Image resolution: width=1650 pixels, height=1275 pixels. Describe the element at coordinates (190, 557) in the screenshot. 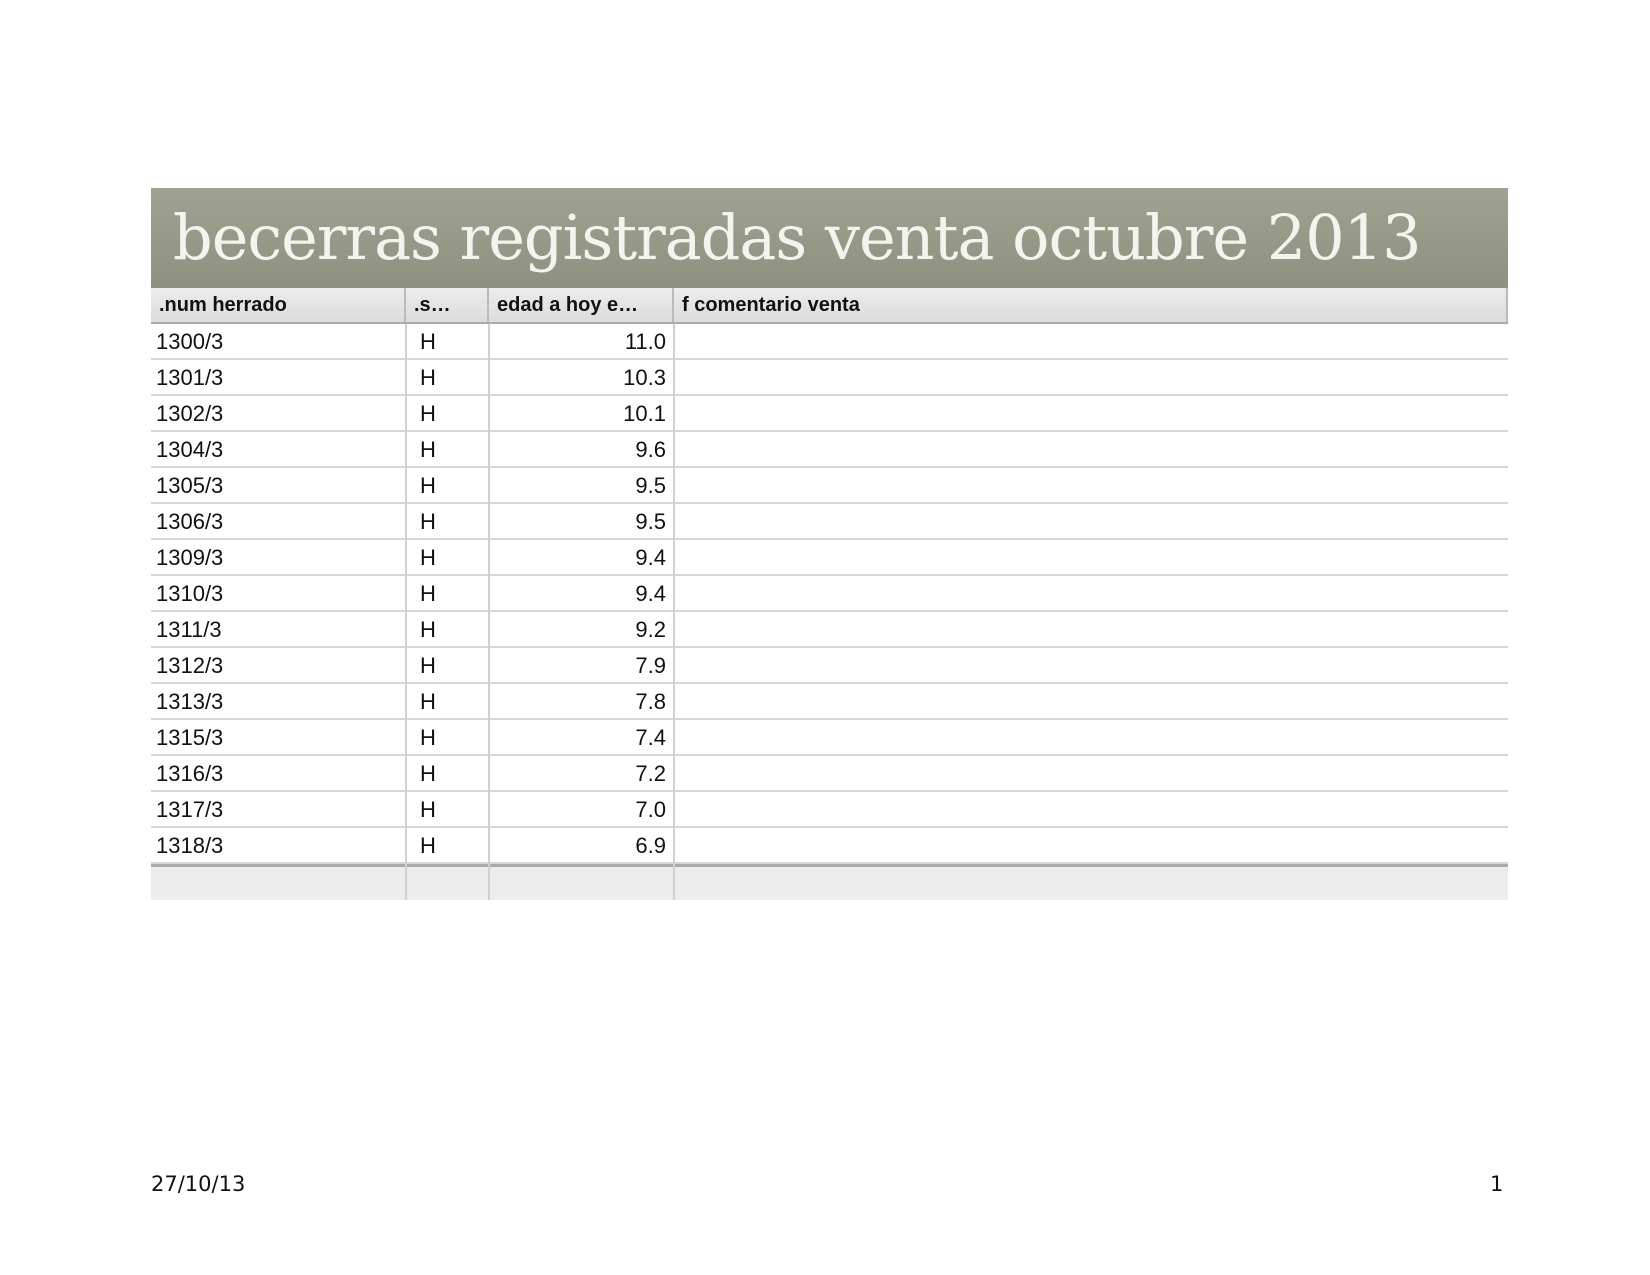

I see `table-cell: 1309/3` at that location.